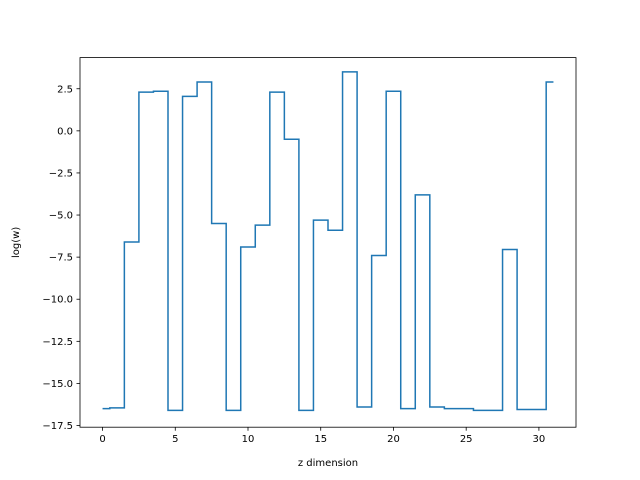 The width and height of the screenshot is (640, 480). I want to click on x-tick-label: 5, so click(175, 439).